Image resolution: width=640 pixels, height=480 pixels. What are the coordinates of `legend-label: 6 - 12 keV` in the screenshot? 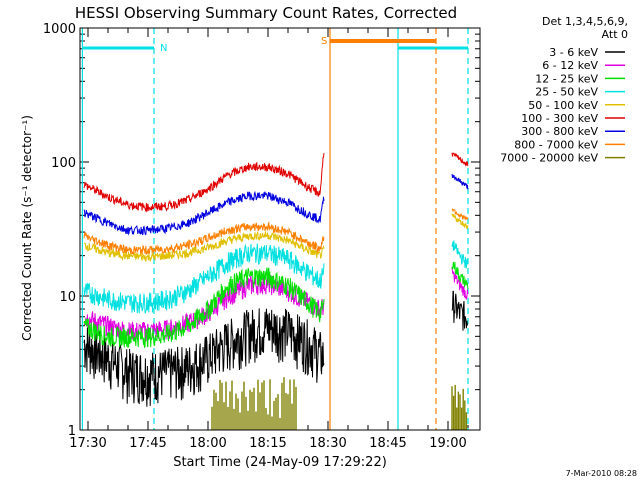 It's located at (570, 65).